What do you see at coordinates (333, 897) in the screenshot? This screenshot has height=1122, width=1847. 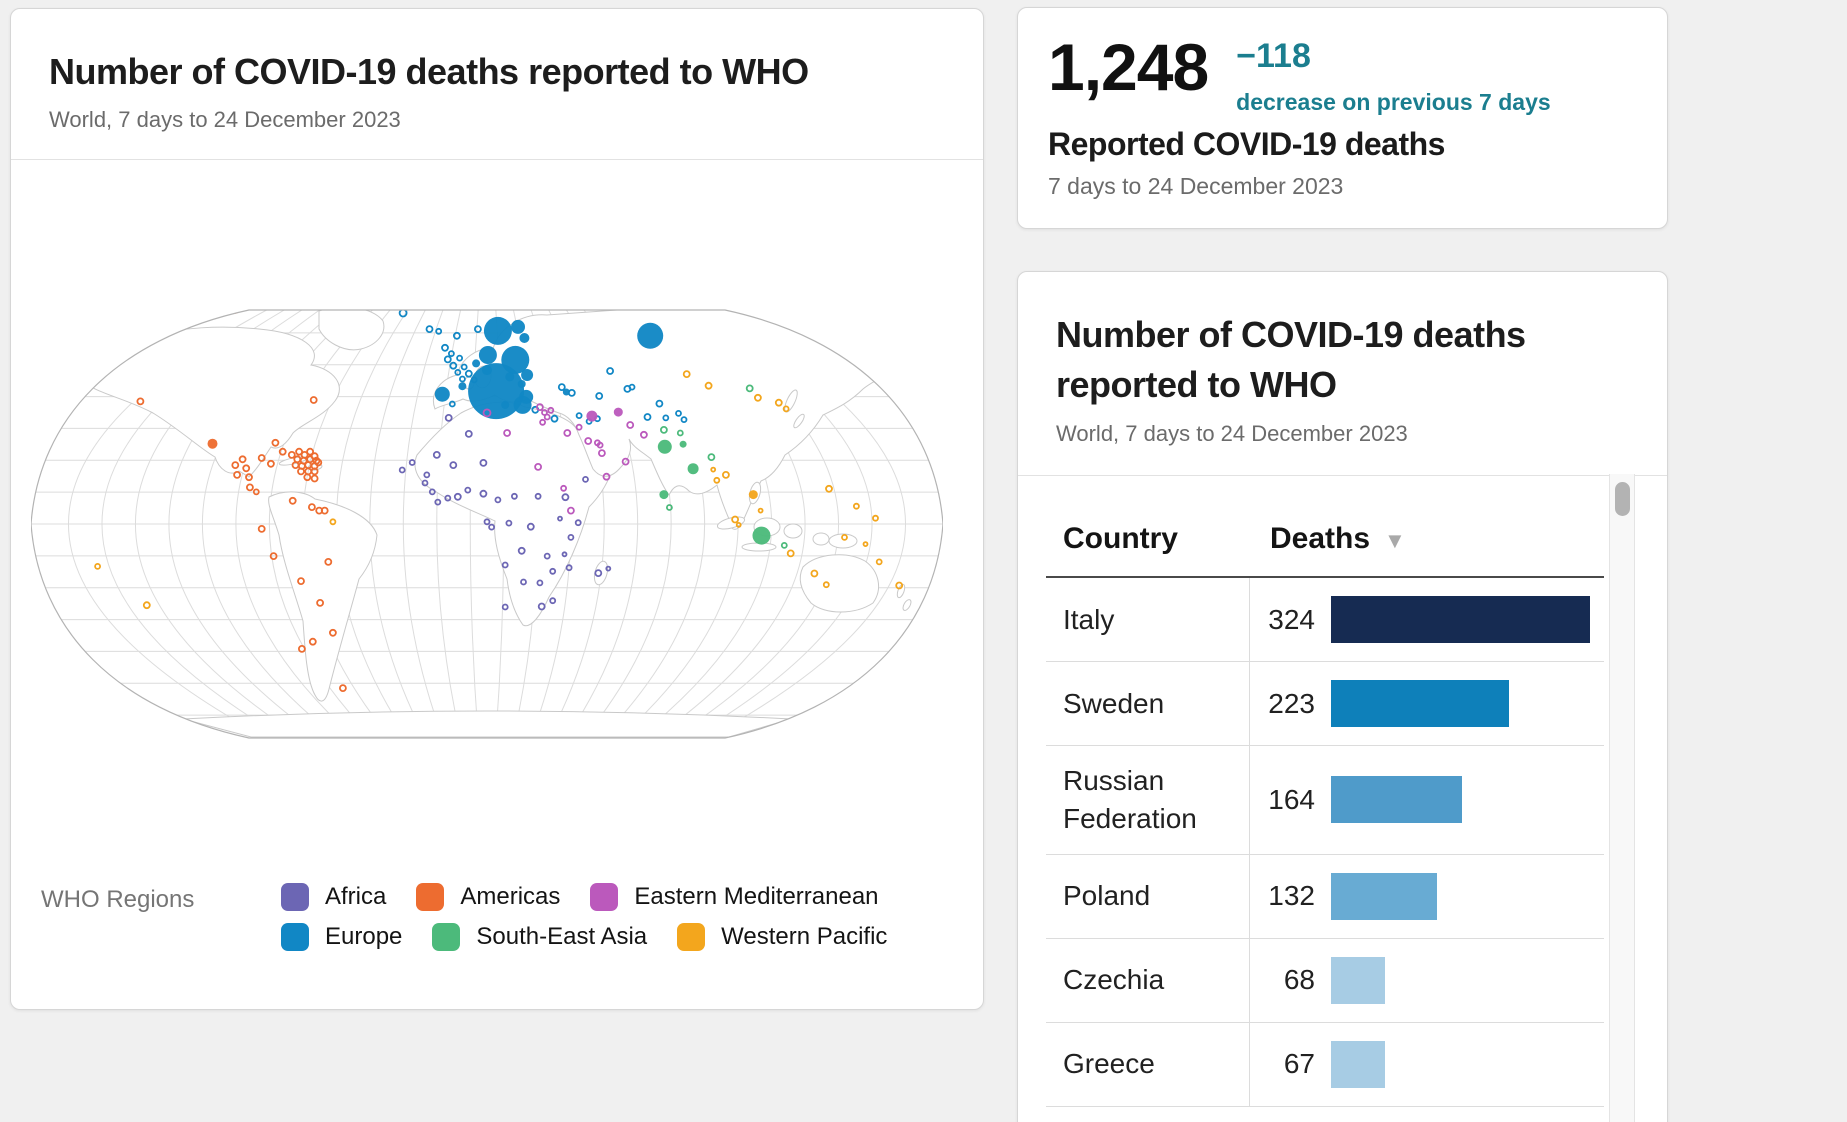 I see `legend-item-africa: Africa` at bounding box center [333, 897].